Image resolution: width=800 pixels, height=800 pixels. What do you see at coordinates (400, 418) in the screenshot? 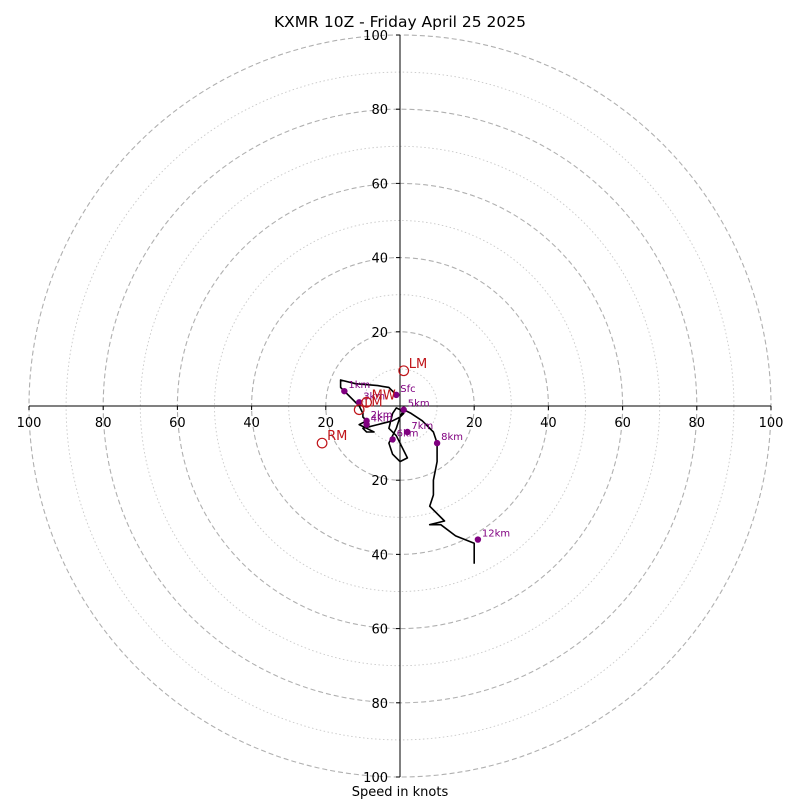
I see `x-tick-labels: 100 80 60 40 20 20 40 60 80 100` at bounding box center [400, 418].